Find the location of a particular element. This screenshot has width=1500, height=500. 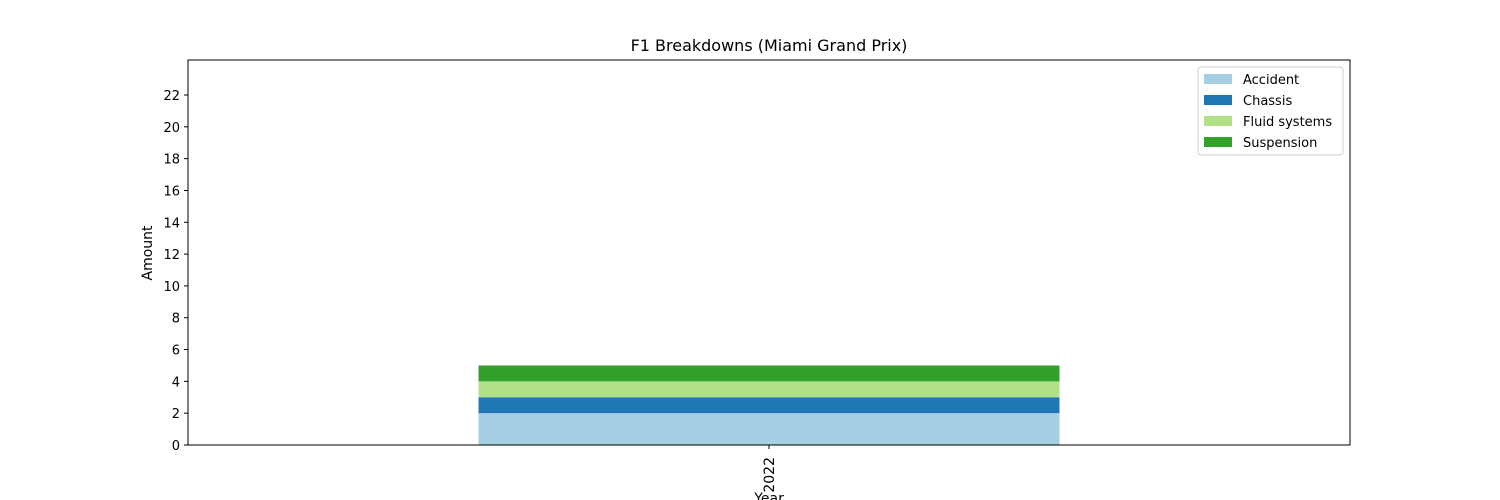

chart-title: F1 Breakdowns (Miami Grand Prix) is located at coordinates (769, 45).